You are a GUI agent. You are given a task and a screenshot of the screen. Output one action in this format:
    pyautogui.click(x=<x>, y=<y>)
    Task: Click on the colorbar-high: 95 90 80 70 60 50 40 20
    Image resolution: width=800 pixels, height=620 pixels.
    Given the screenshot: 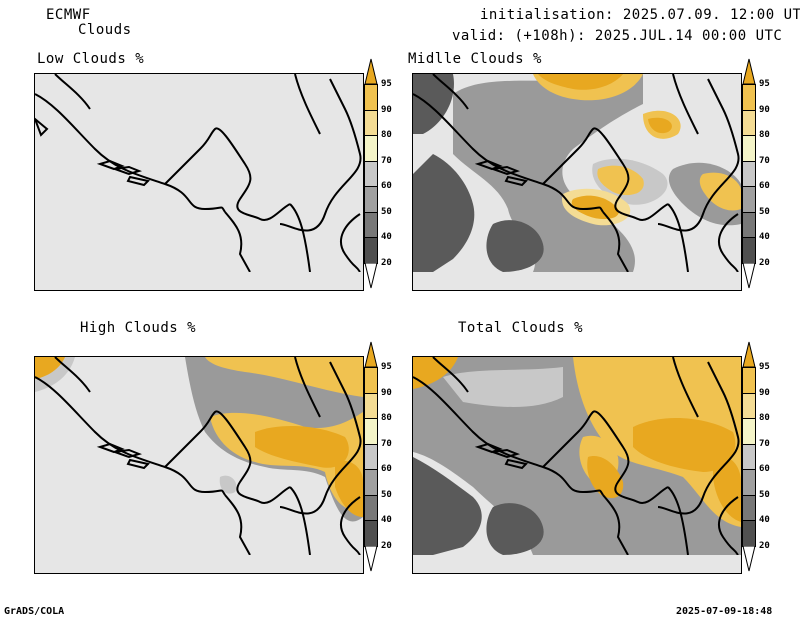 What is the action you would take?
    pyautogui.click(x=384, y=458)
    